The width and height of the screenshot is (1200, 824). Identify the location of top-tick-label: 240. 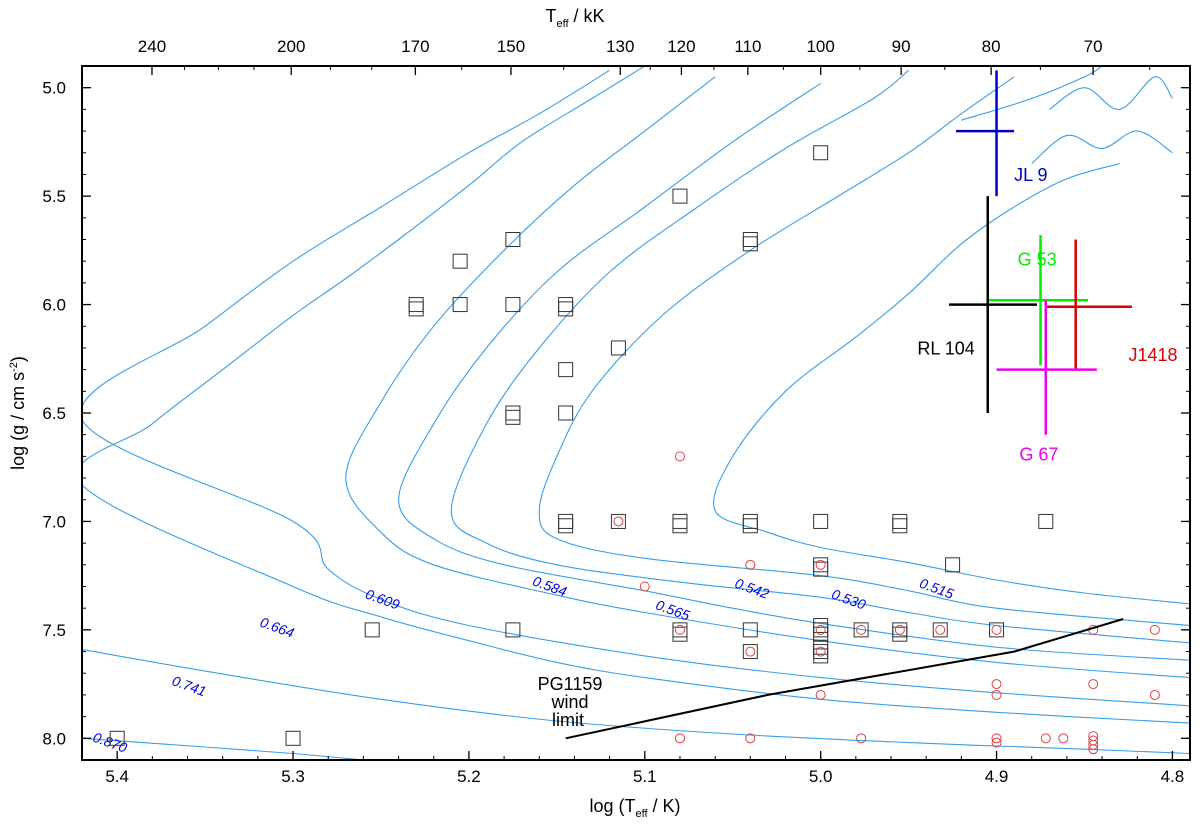
(152, 46).